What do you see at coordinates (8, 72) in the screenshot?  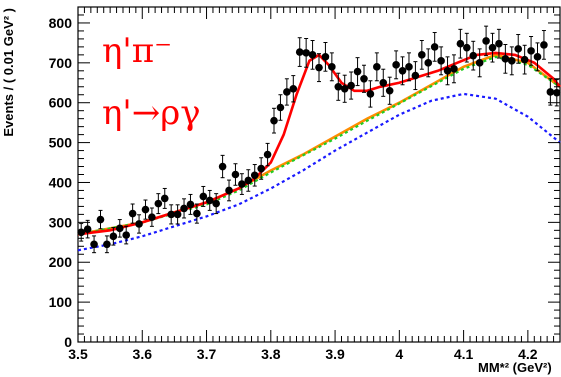 I see `y-axis-label: Events / ( 0.01 GeV² )` at bounding box center [8, 72].